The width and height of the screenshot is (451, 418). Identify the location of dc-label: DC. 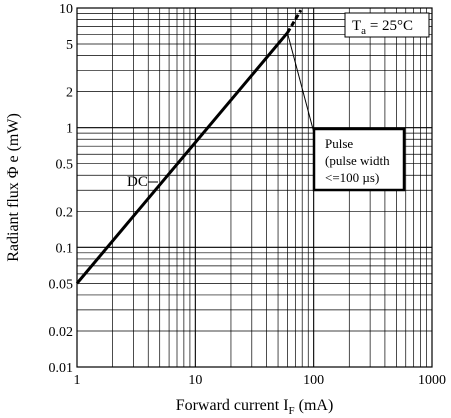
(137, 182).